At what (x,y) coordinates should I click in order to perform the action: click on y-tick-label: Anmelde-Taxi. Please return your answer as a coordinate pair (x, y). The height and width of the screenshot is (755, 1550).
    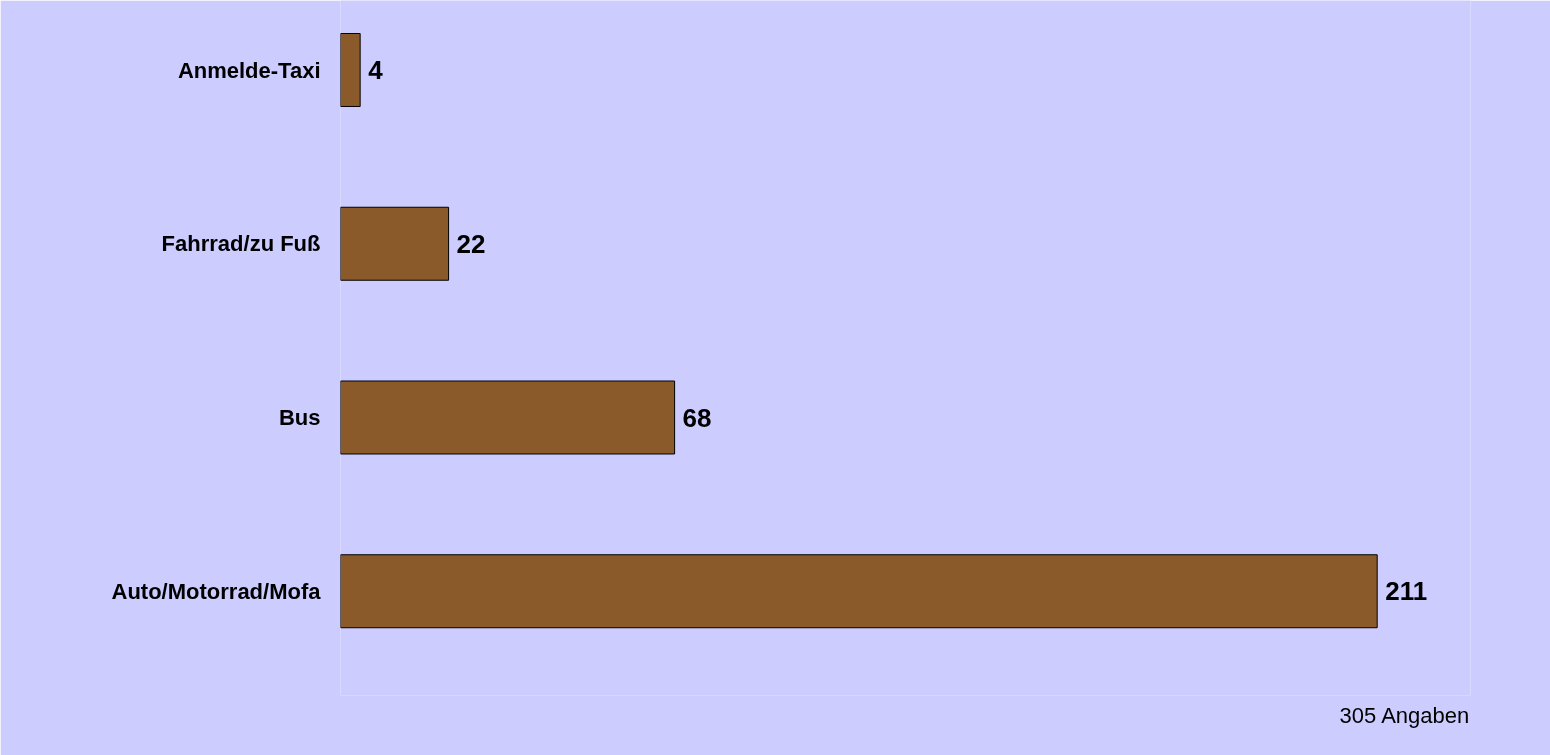
    Looking at the image, I should click on (249, 70).